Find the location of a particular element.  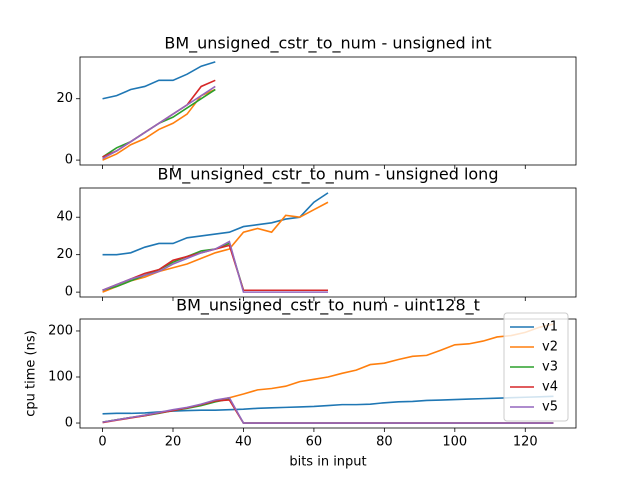

y-tick-label: 40 is located at coordinates (64, 217).